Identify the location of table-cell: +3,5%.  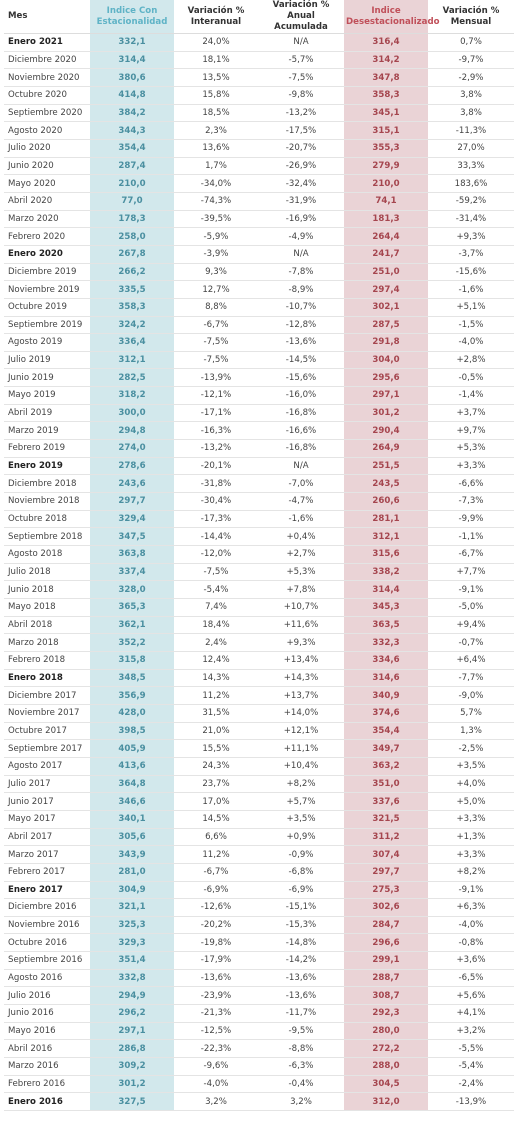
(471, 766).